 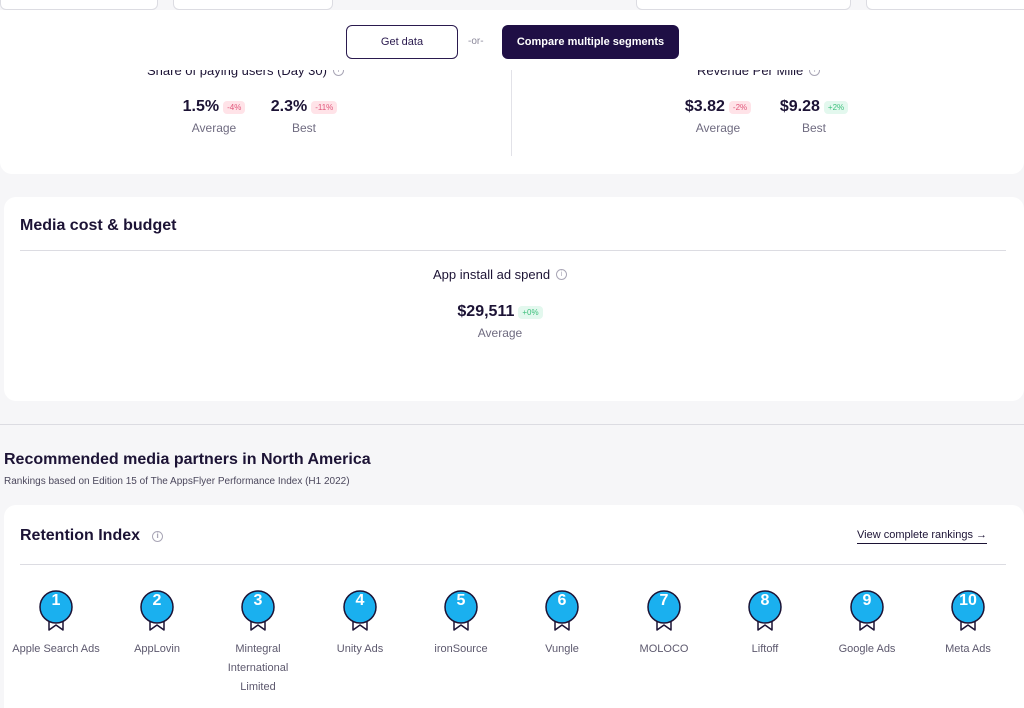 I want to click on change-badge: +0%, so click(x=530, y=312).